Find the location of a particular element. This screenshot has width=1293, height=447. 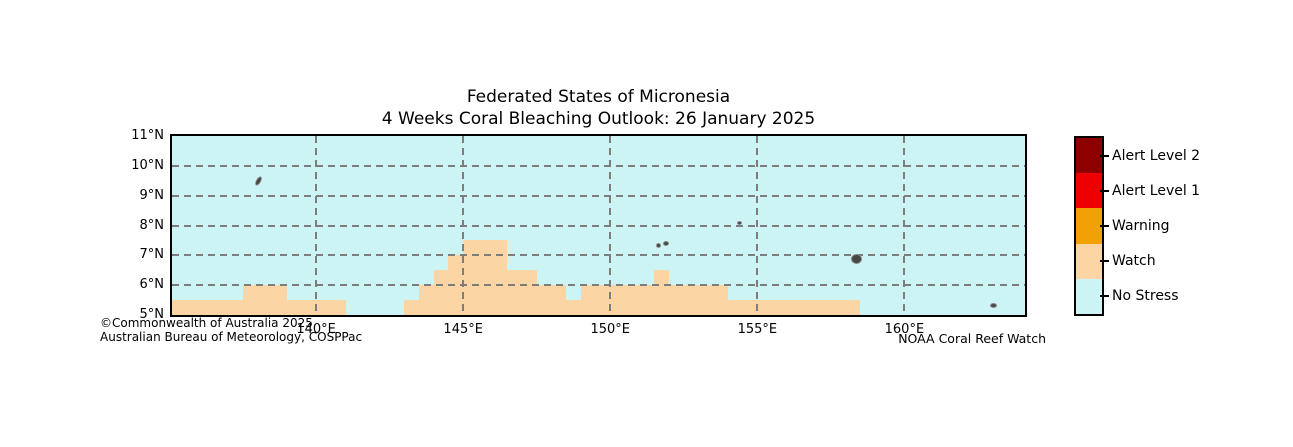

x-axis-tick-label: 140°E is located at coordinates (316, 329).